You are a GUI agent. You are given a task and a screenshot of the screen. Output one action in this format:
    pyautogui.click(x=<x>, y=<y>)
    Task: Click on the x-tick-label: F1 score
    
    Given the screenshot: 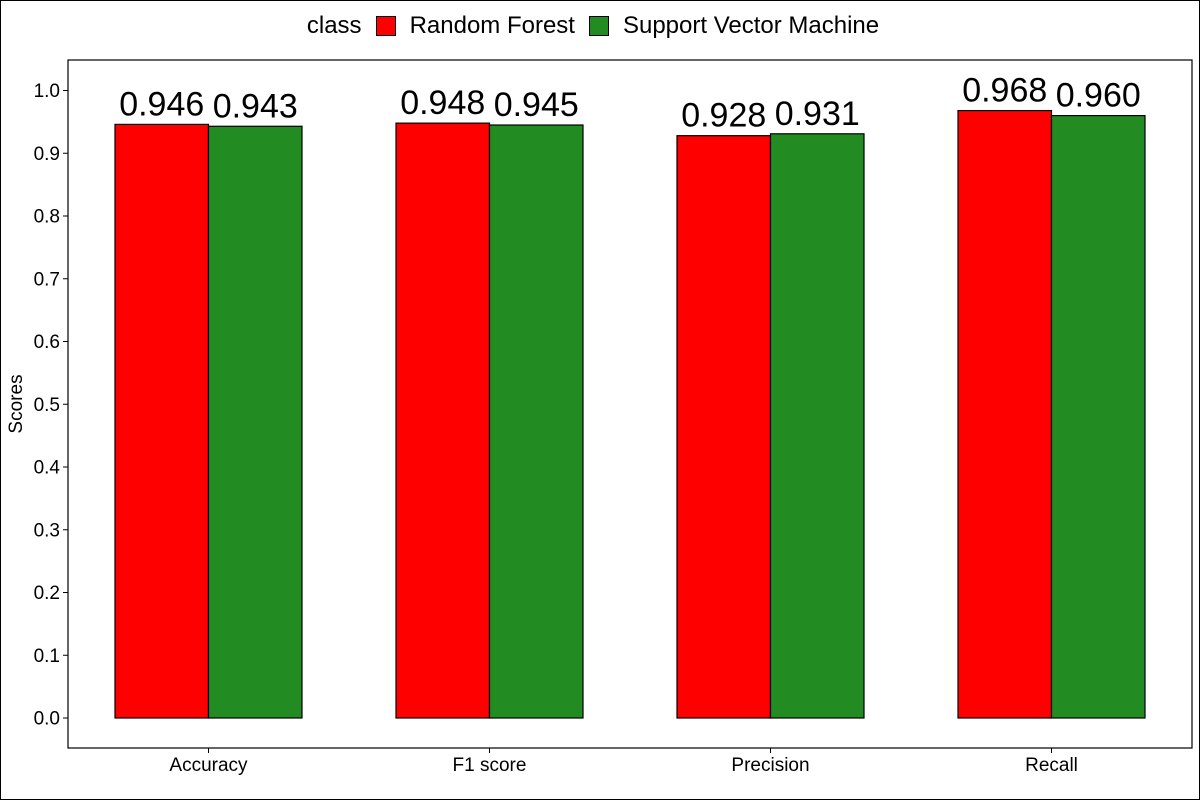 What is the action you would take?
    pyautogui.click(x=490, y=765)
    